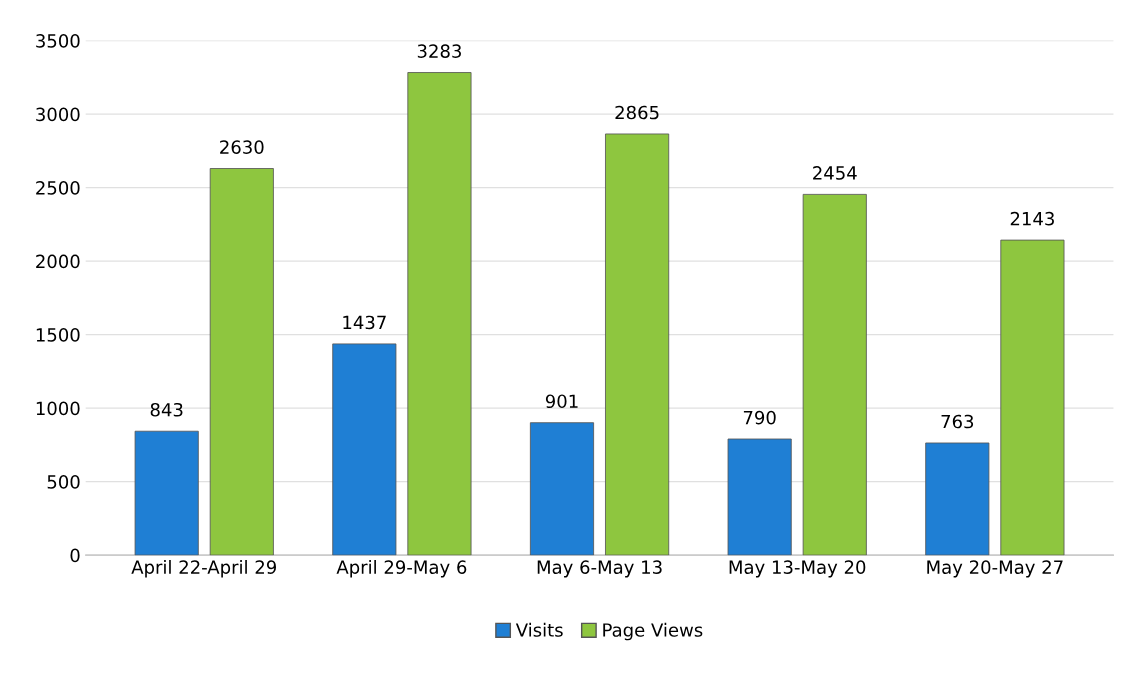 This screenshot has width=1142, height=677. Describe the element at coordinates (58, 114) in the screenshot. I see `y-tick-label: 3000` at that location.